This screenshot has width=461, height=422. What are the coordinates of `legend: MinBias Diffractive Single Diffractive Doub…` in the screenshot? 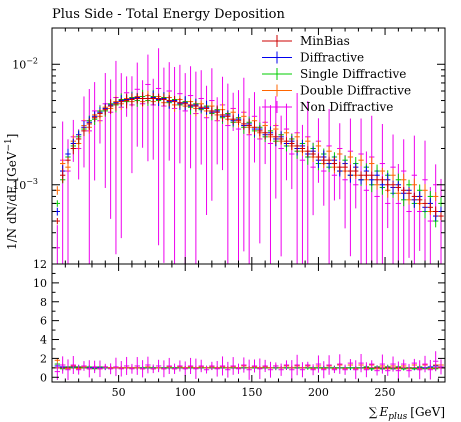 It's located at (336, 74).